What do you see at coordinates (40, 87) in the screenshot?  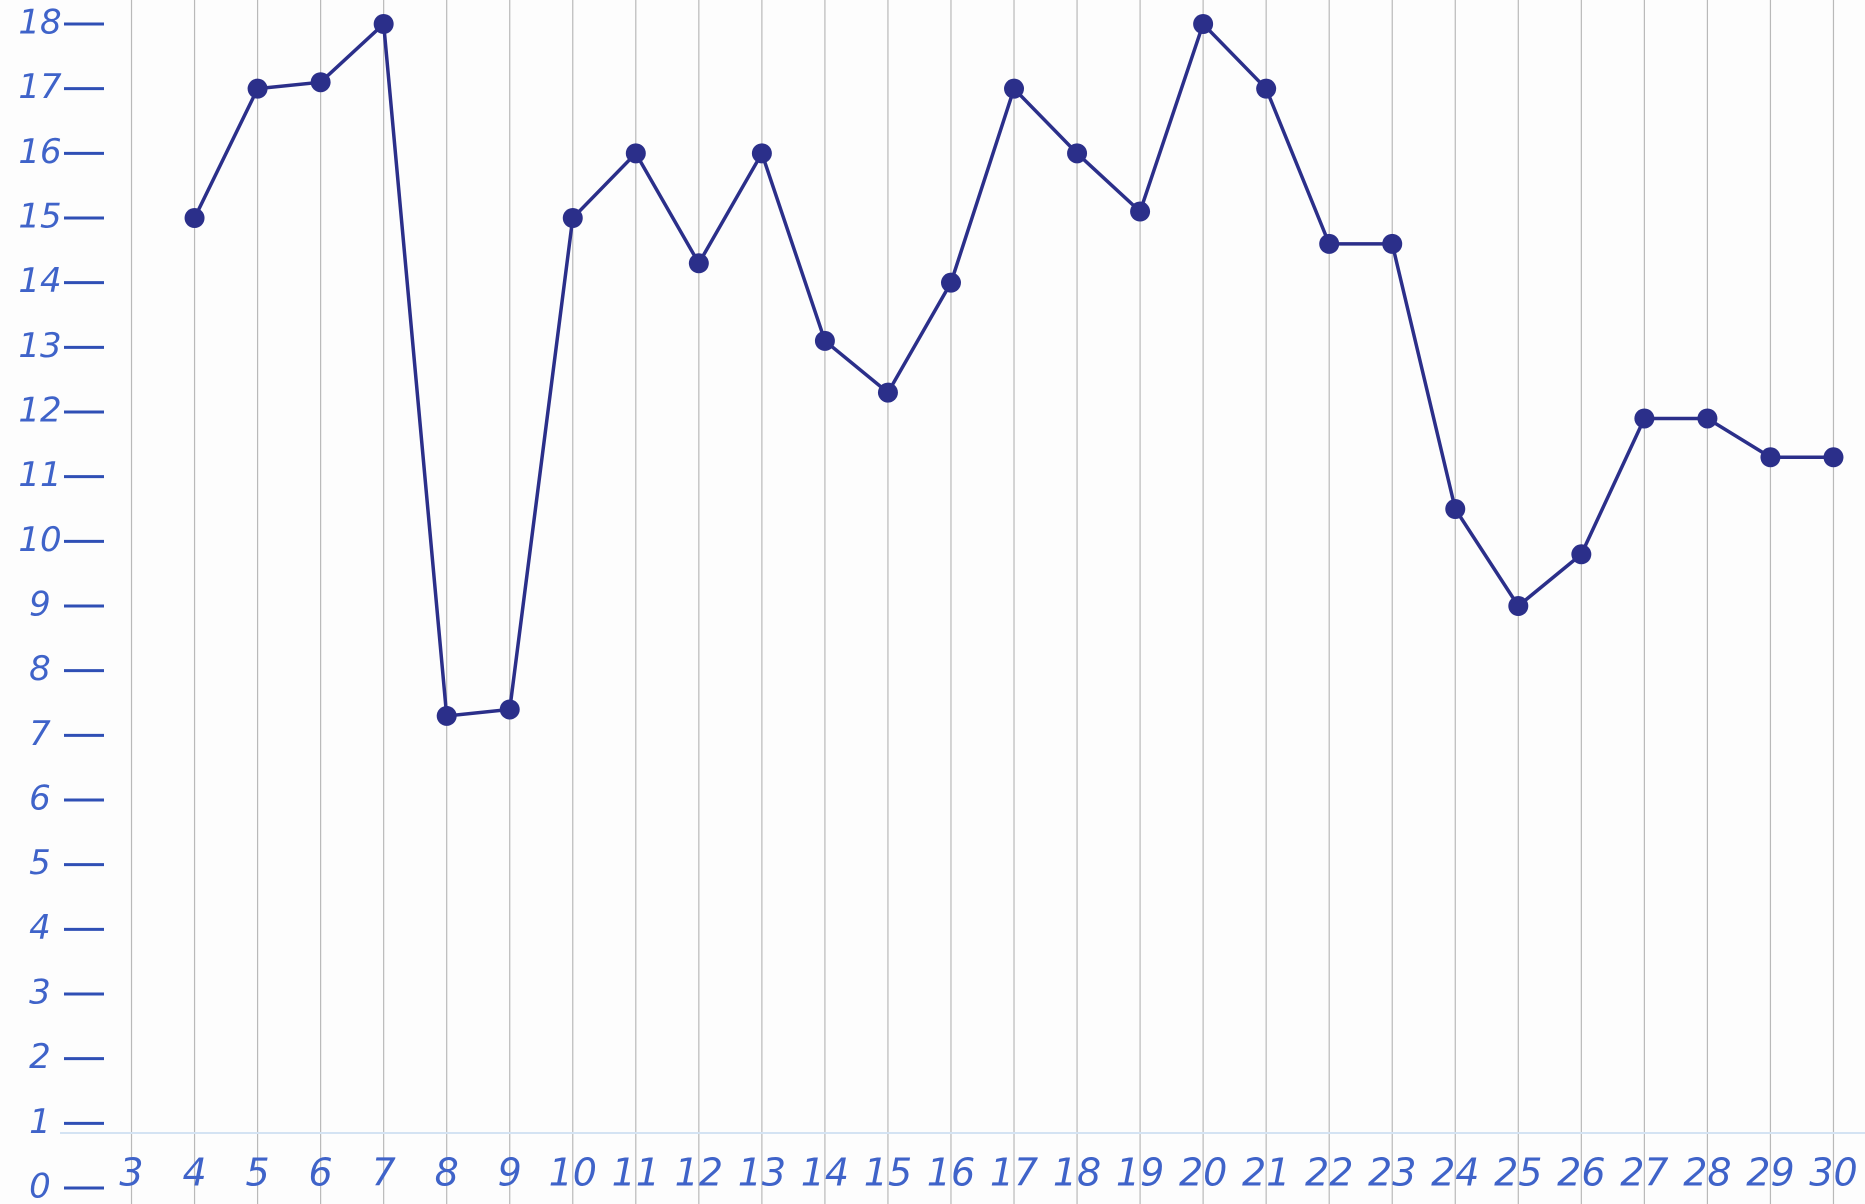 I see `y-tick-label: 17` at bounding box center [40, 87].